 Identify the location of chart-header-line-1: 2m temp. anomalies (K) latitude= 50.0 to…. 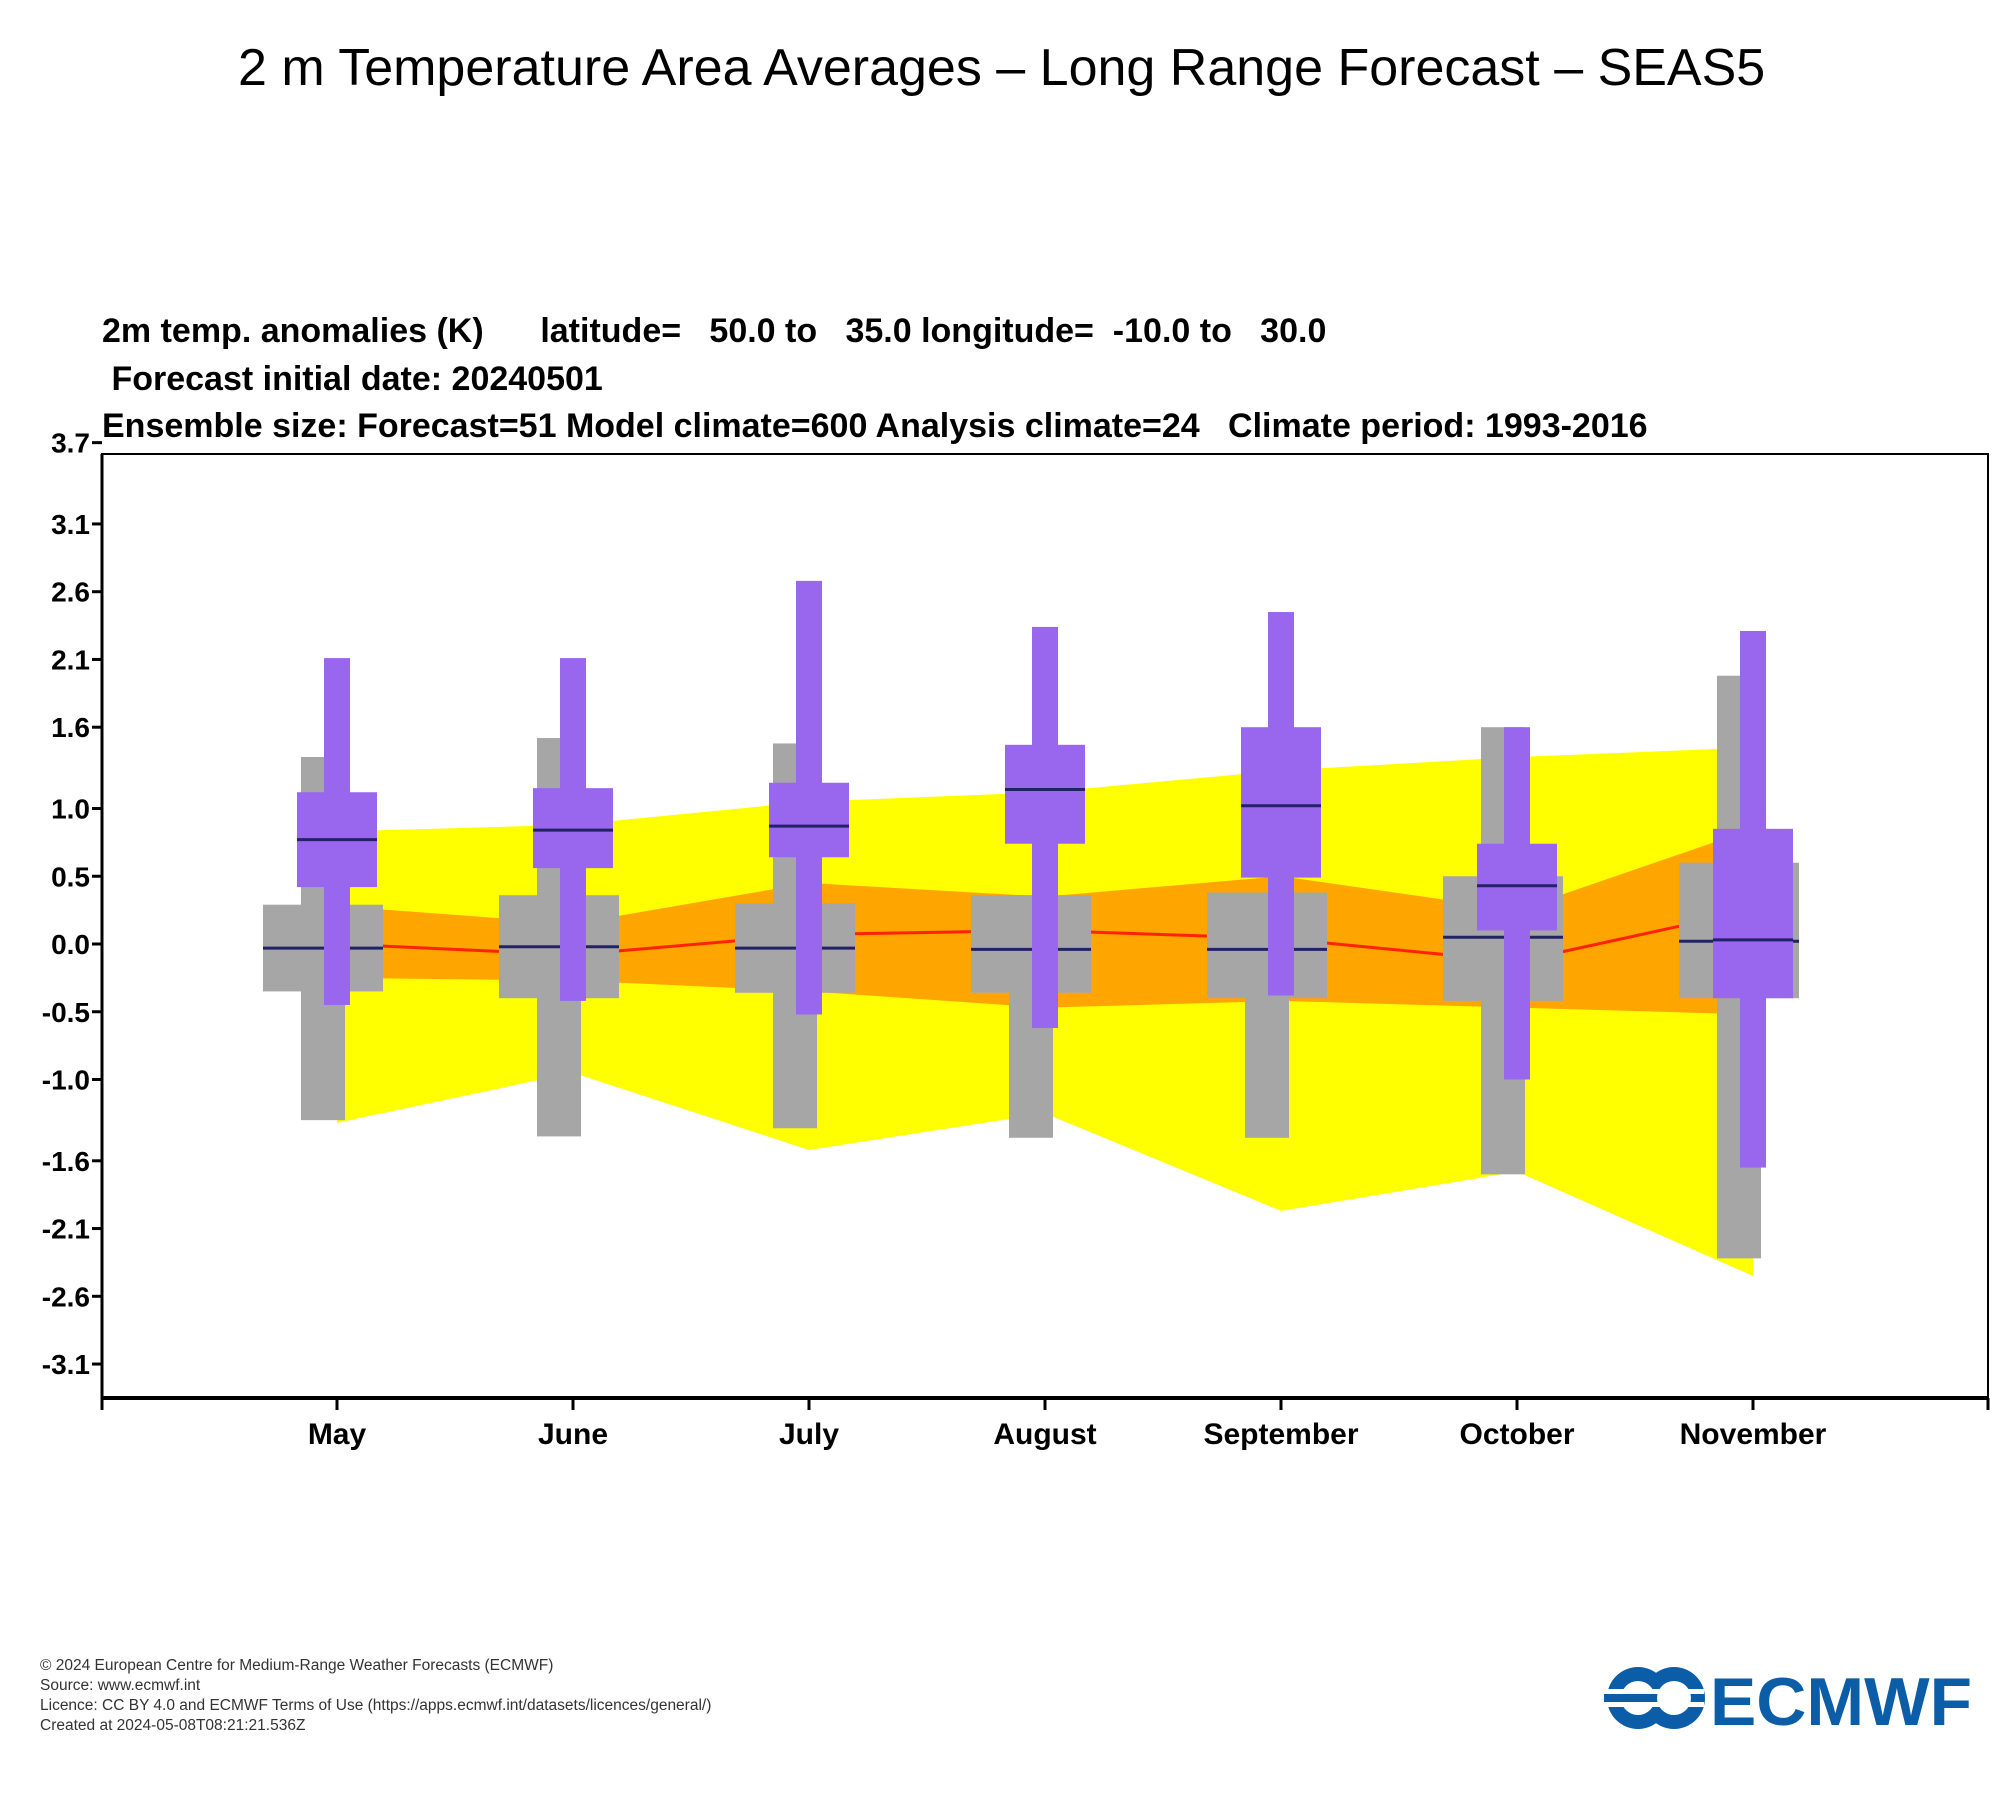
(714, 331).